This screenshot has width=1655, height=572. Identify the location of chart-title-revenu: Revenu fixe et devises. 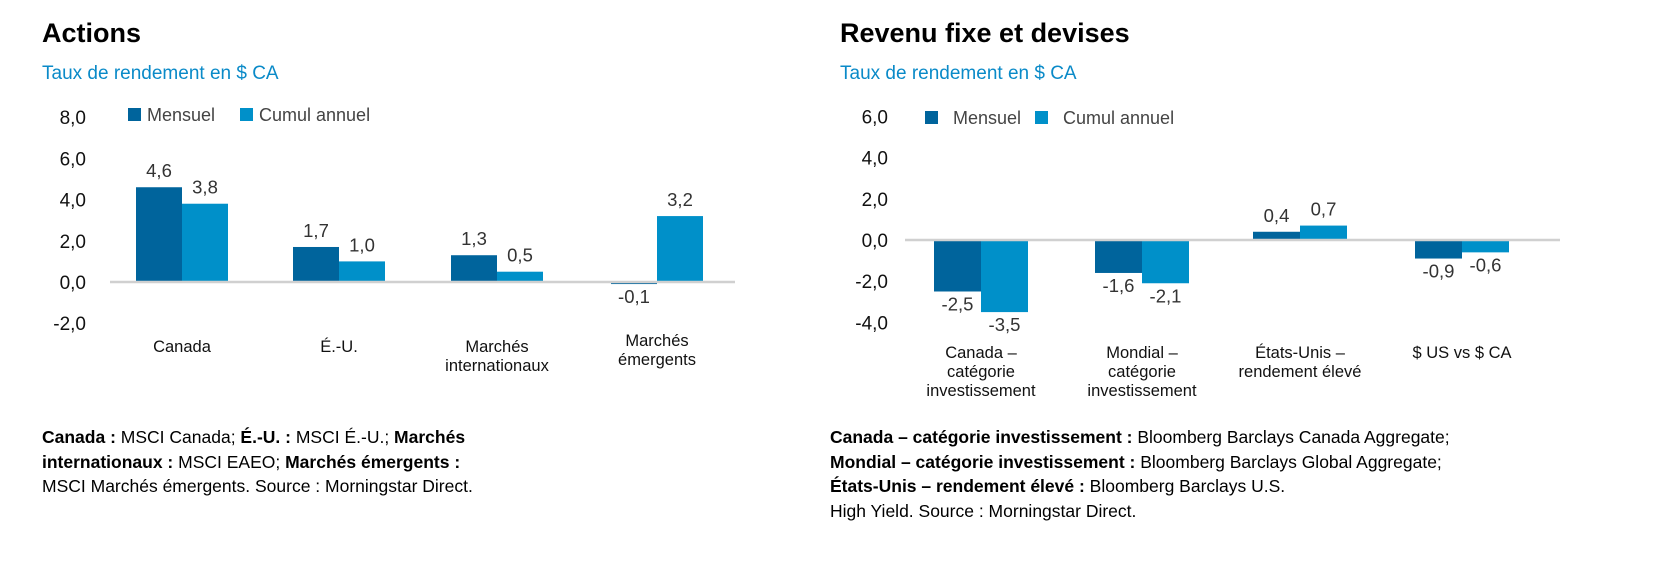
(985, 33).